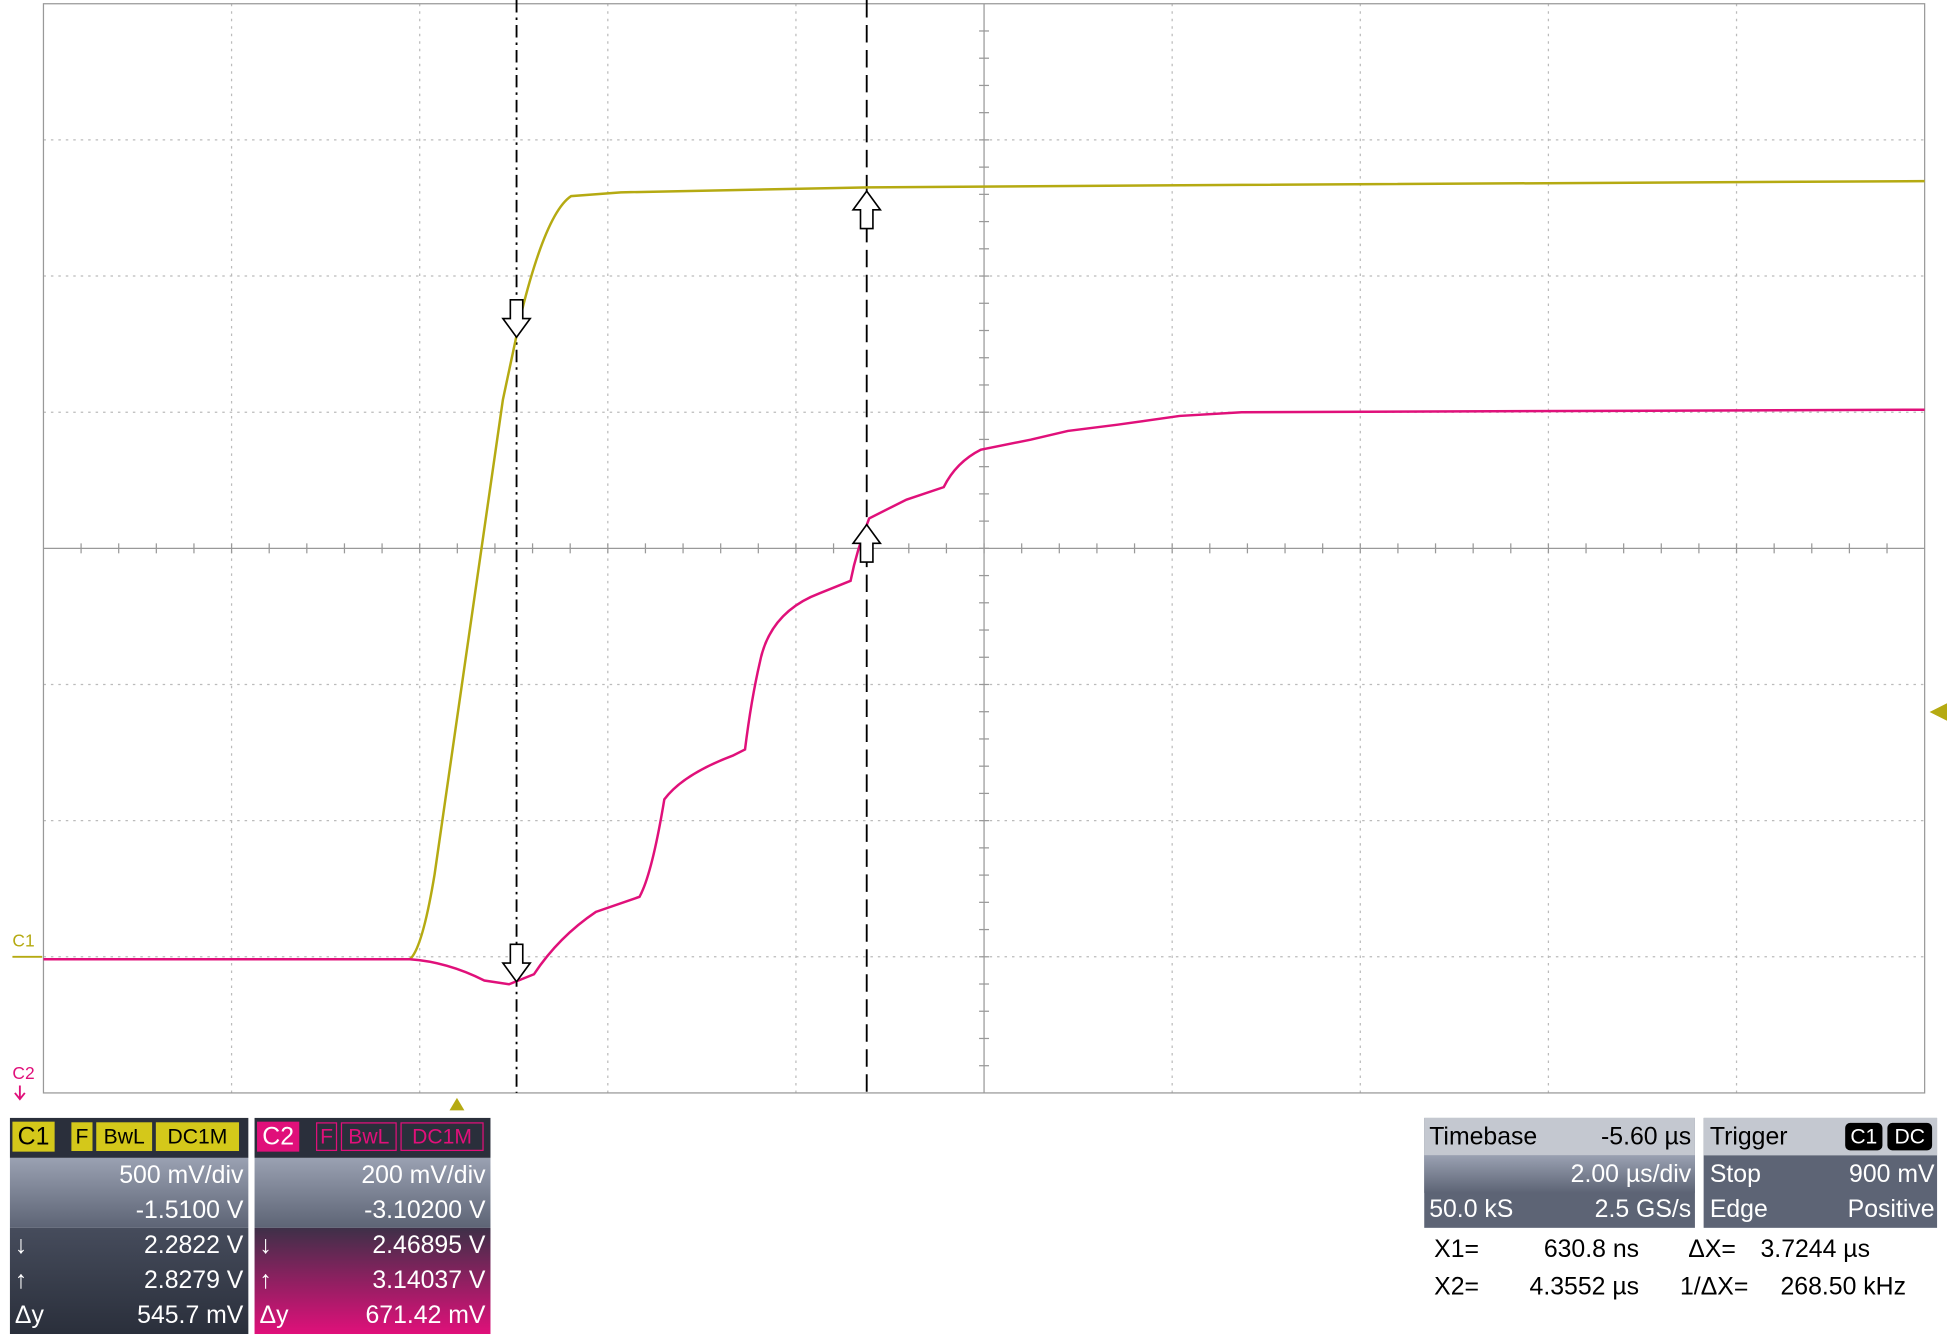 The image size is (1947, 1344). Describe the element at coordinates (1631, 1174) in the screenshot. I see `timebase-scale: 2.00 µs/div` at that location.